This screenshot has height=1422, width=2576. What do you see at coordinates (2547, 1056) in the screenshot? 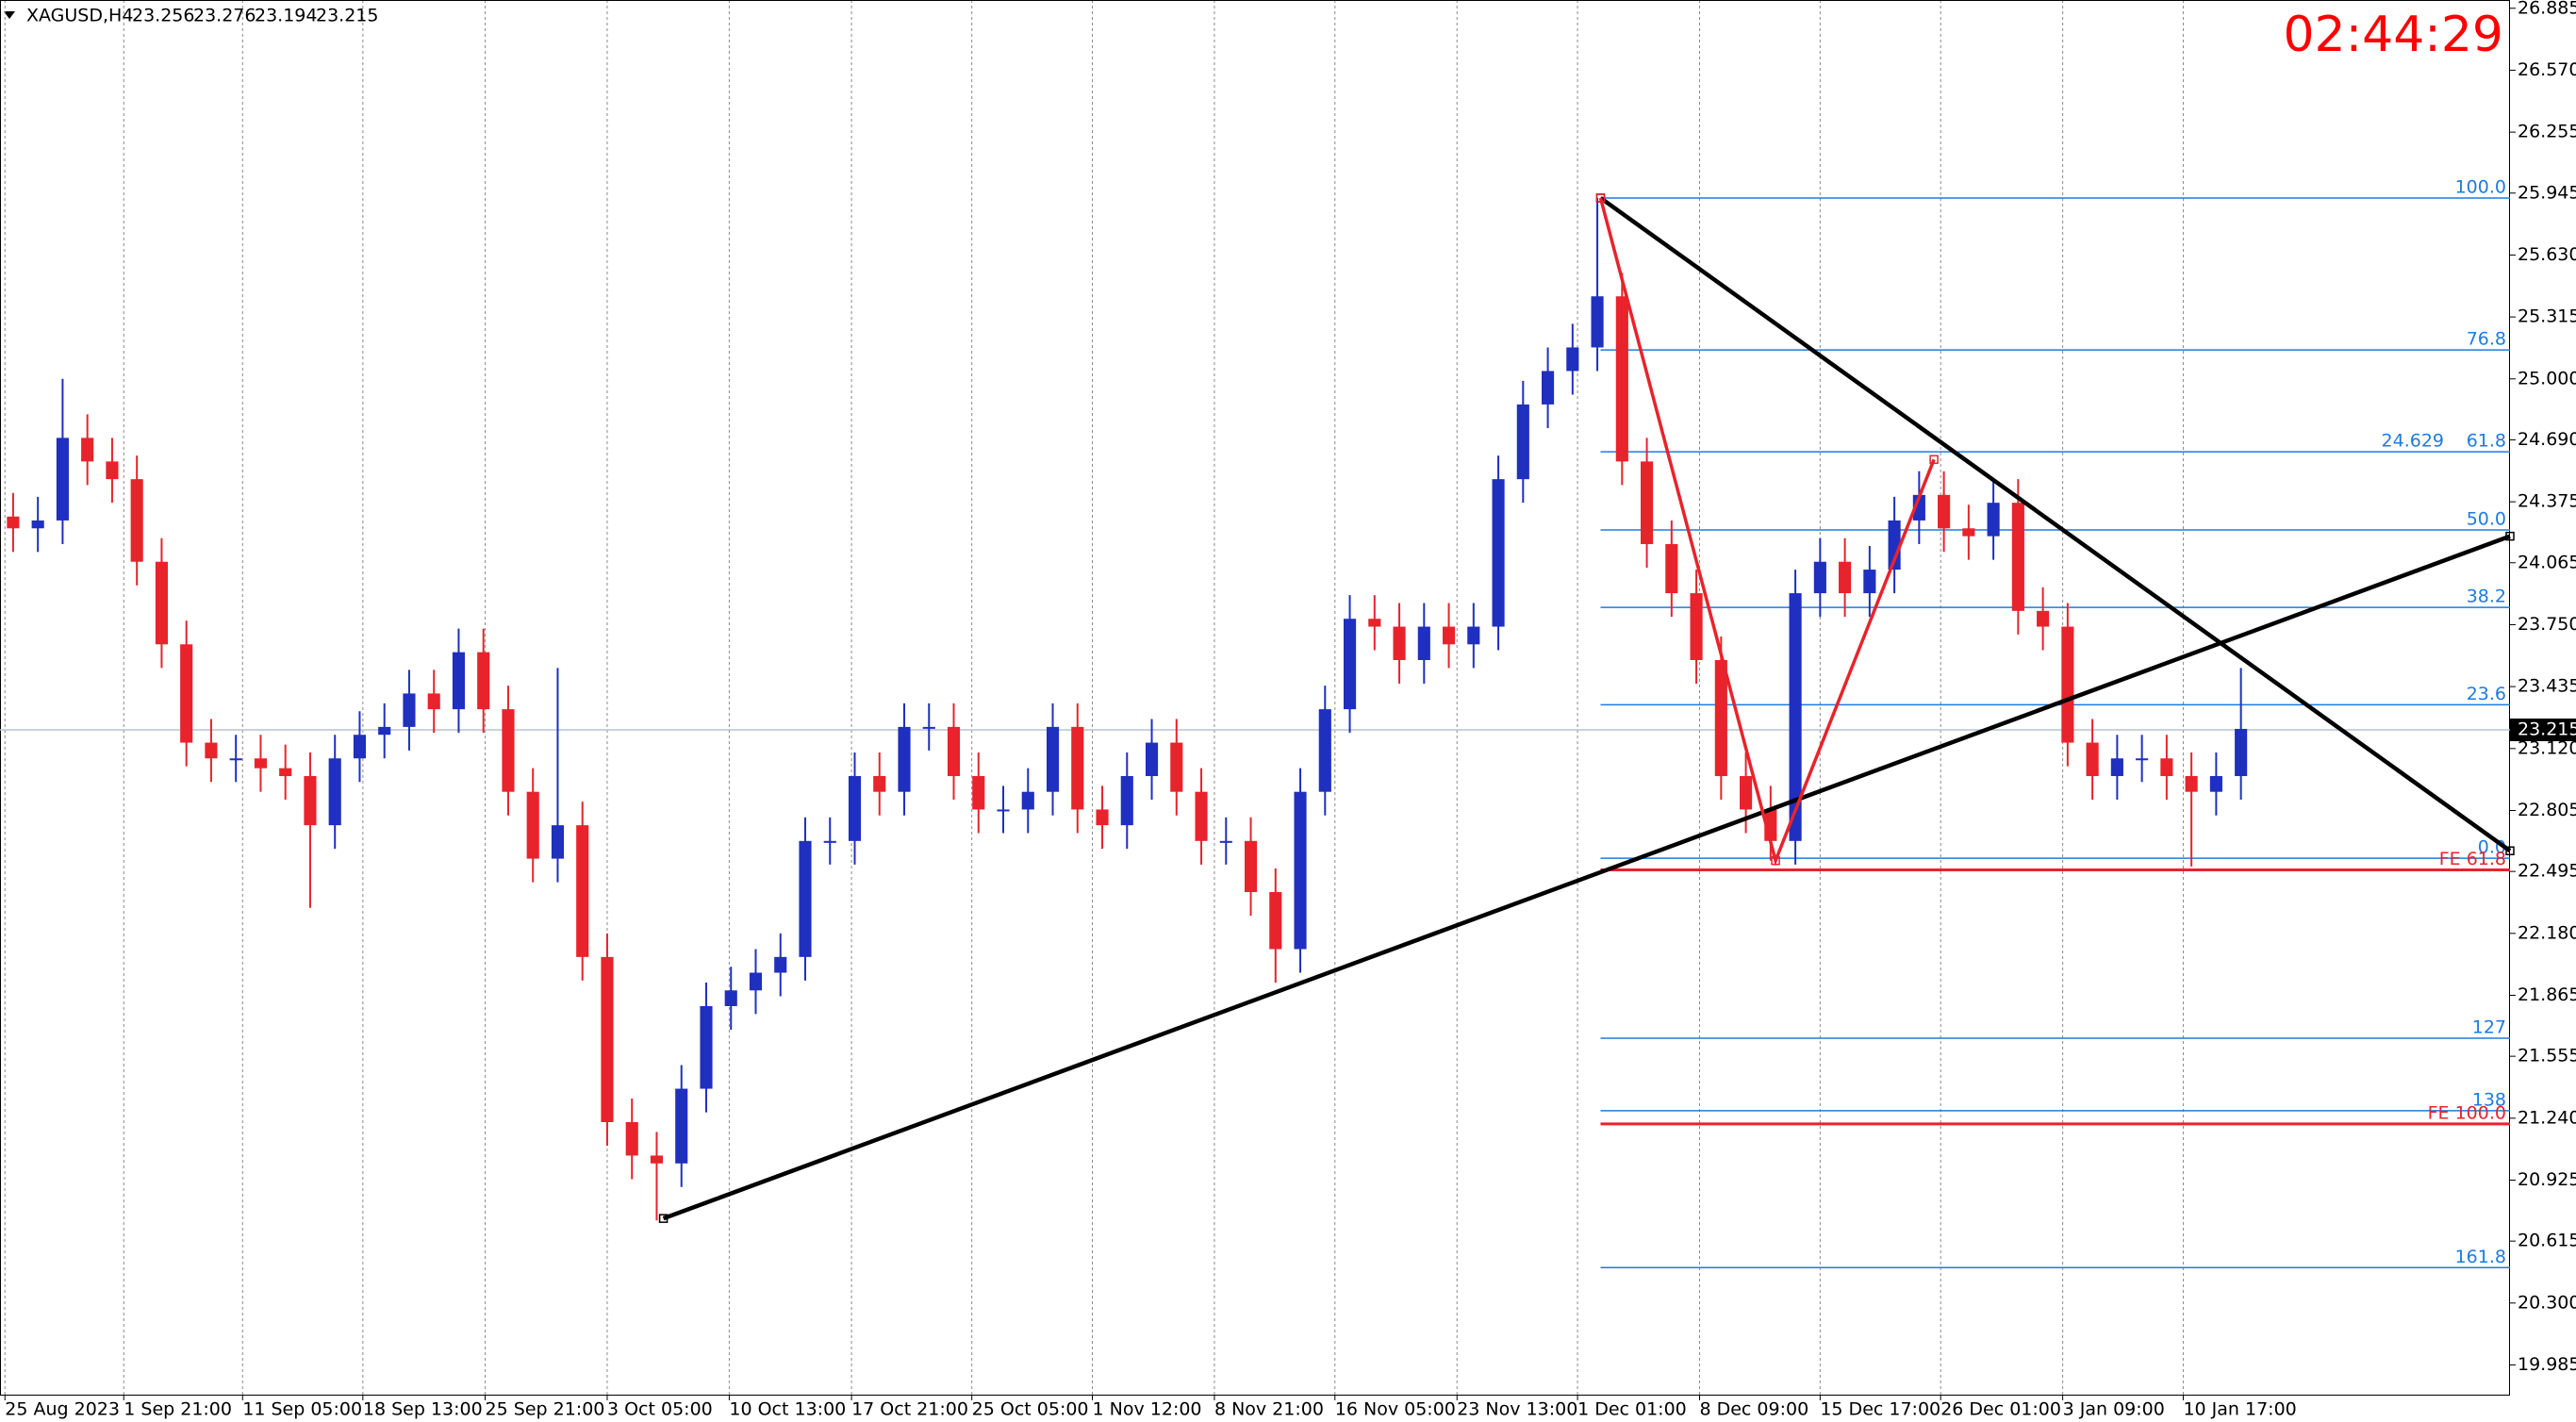
I see `y-tick-label: 21.555` at bounding box center [2547, 1056].